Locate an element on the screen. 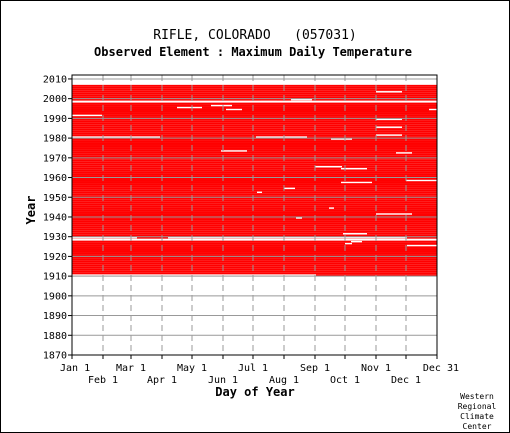 This screenshot has height=433, width=510. x-tick-label: Feb 1 is located at coordinates (103, 380).